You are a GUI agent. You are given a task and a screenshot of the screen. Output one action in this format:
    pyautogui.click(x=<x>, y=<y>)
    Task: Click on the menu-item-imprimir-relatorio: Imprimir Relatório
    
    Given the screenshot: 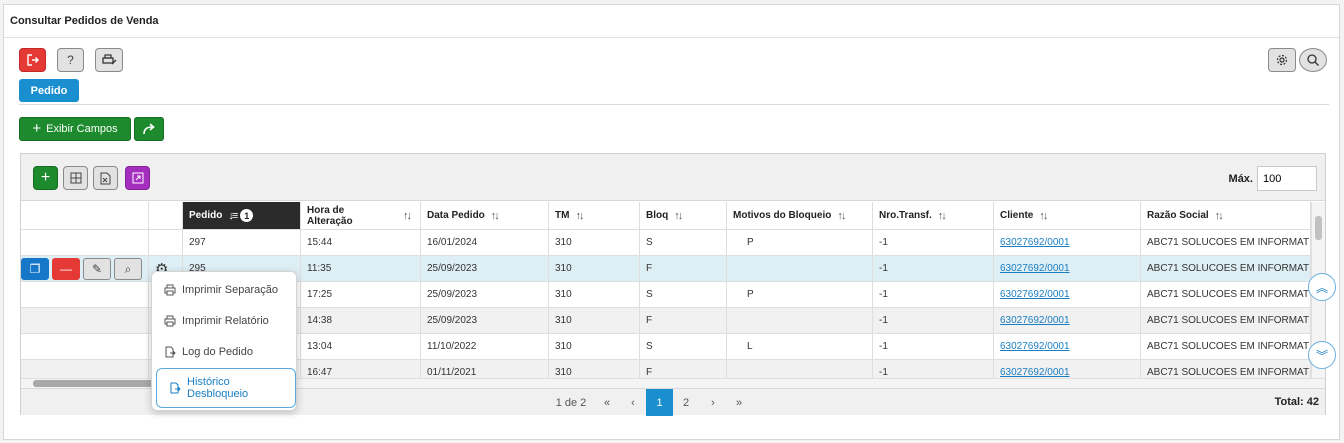 What is the action you would take?
    pyautogui.click(x=225, y=321)
    